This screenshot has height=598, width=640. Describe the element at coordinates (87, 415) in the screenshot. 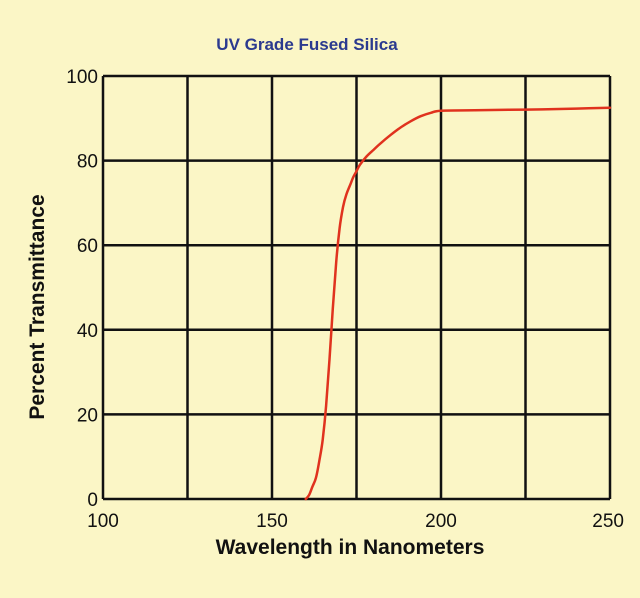

I see `y-tick-label: 20` at that location.